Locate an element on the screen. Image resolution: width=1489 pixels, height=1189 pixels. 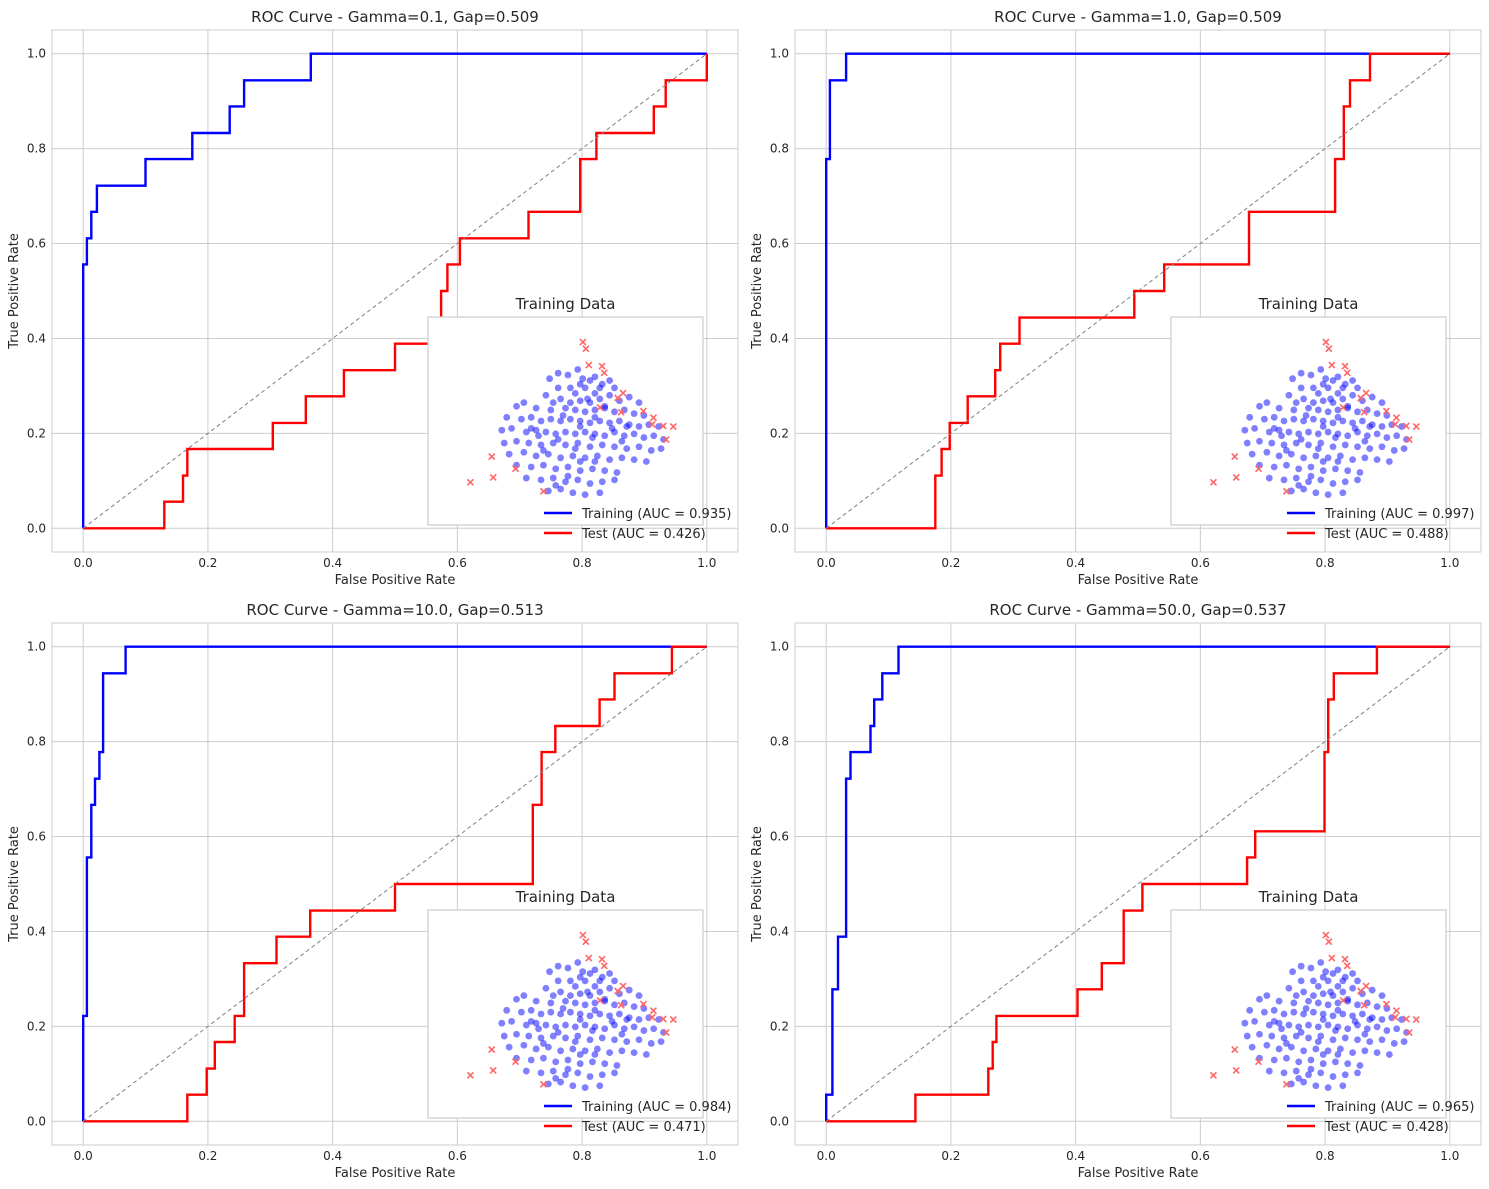
y-tick-label: 0.0 is located at coordinates (779, 528).